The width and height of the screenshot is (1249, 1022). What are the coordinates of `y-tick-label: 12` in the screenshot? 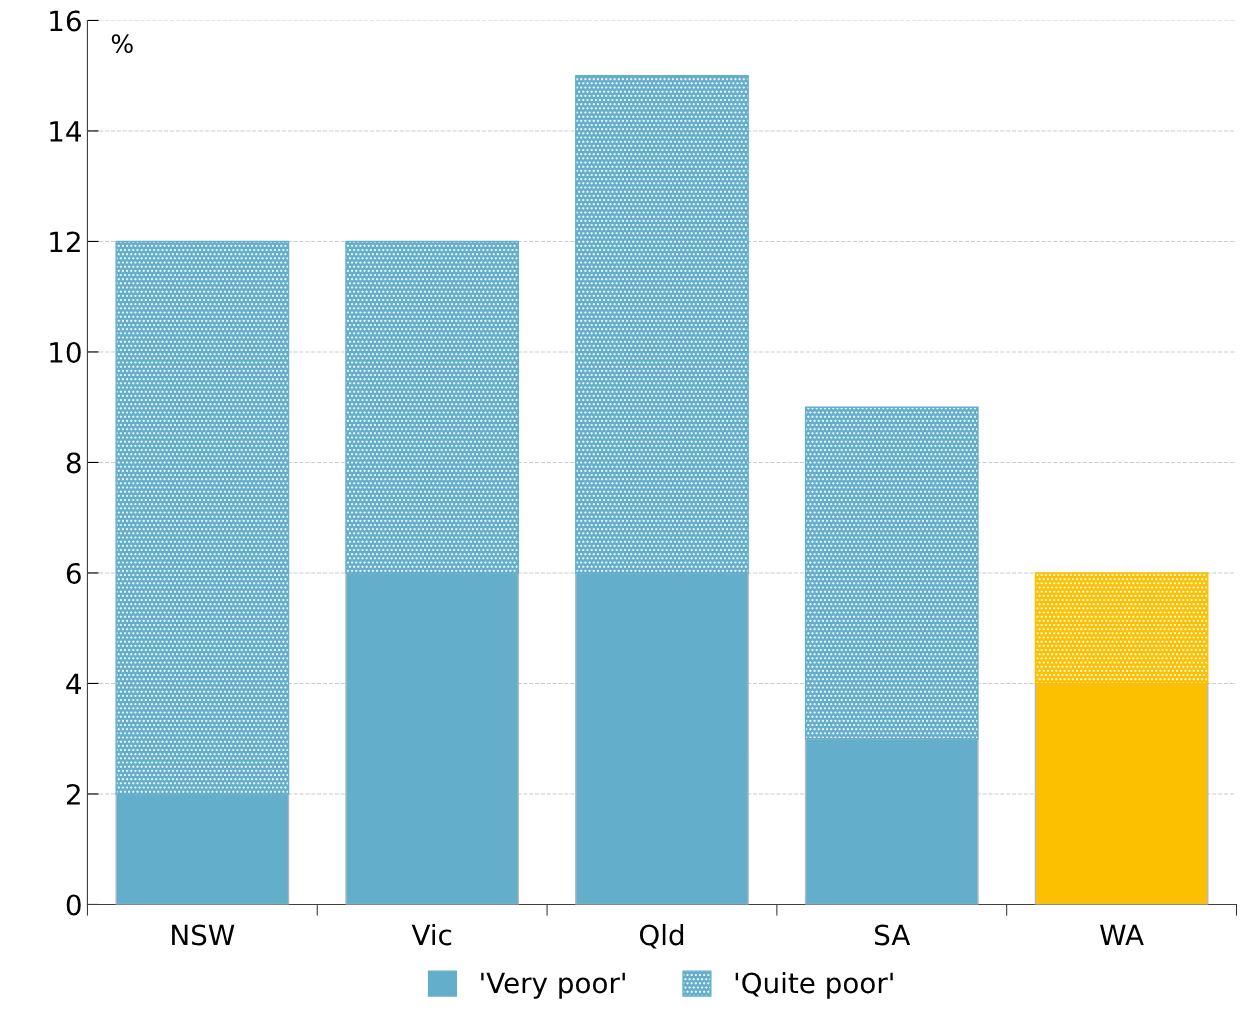 It's located at (65, 241).